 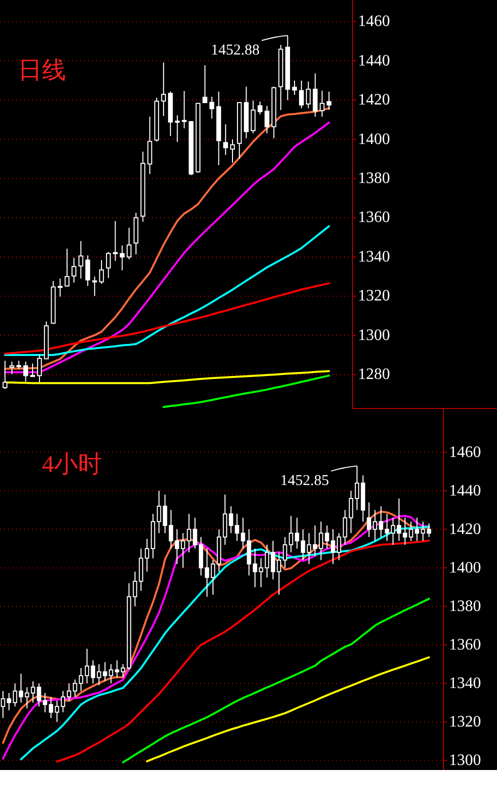 What do you see at coordinates (235, 50) in the screenshot?
I see `annotation: 1452.88` at bounding box center [235, 50].